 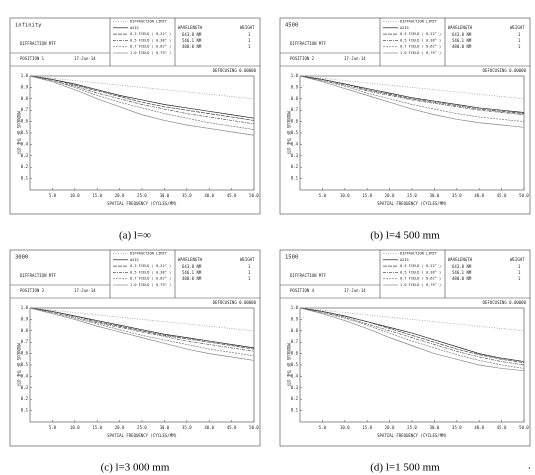 I want to click on legend-label: 0.3 FIELD ( 0.22° ), so click(x=150, y=34).